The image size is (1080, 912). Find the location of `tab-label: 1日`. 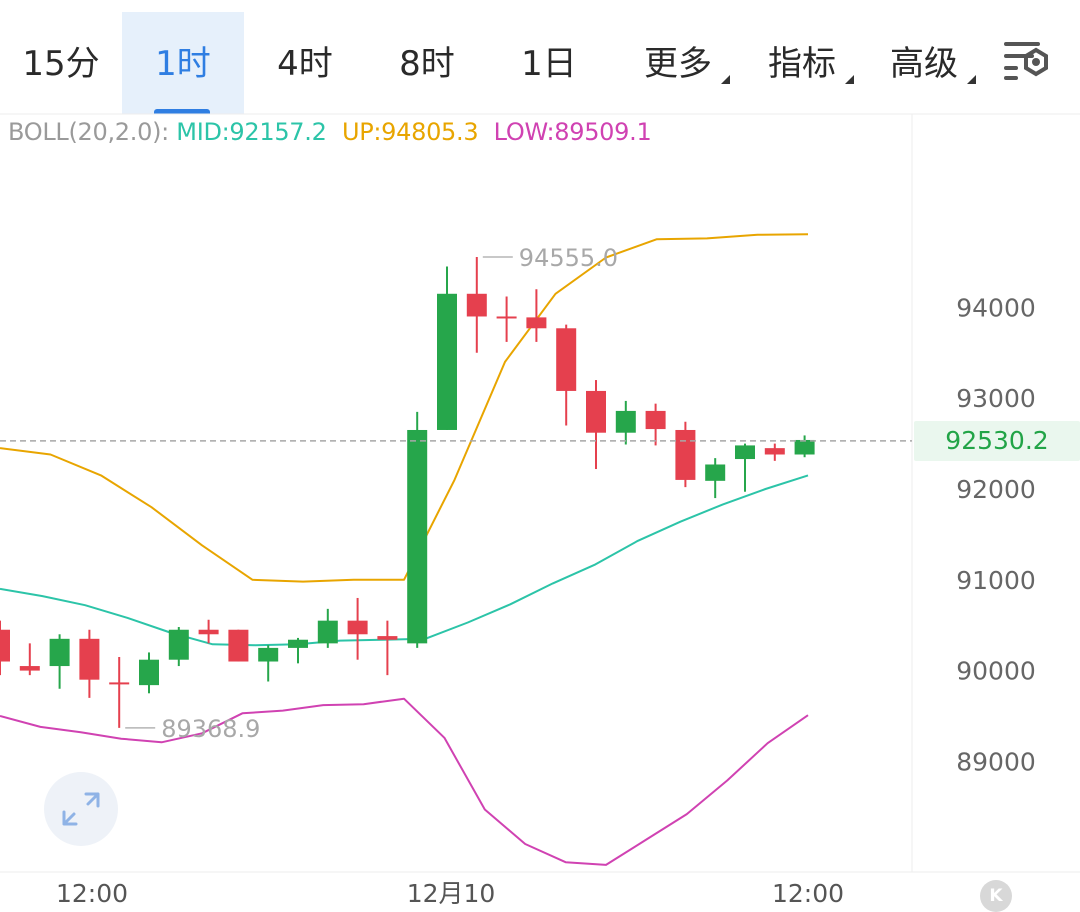

tab-label: 1日 is located at coordinates (549, 64).